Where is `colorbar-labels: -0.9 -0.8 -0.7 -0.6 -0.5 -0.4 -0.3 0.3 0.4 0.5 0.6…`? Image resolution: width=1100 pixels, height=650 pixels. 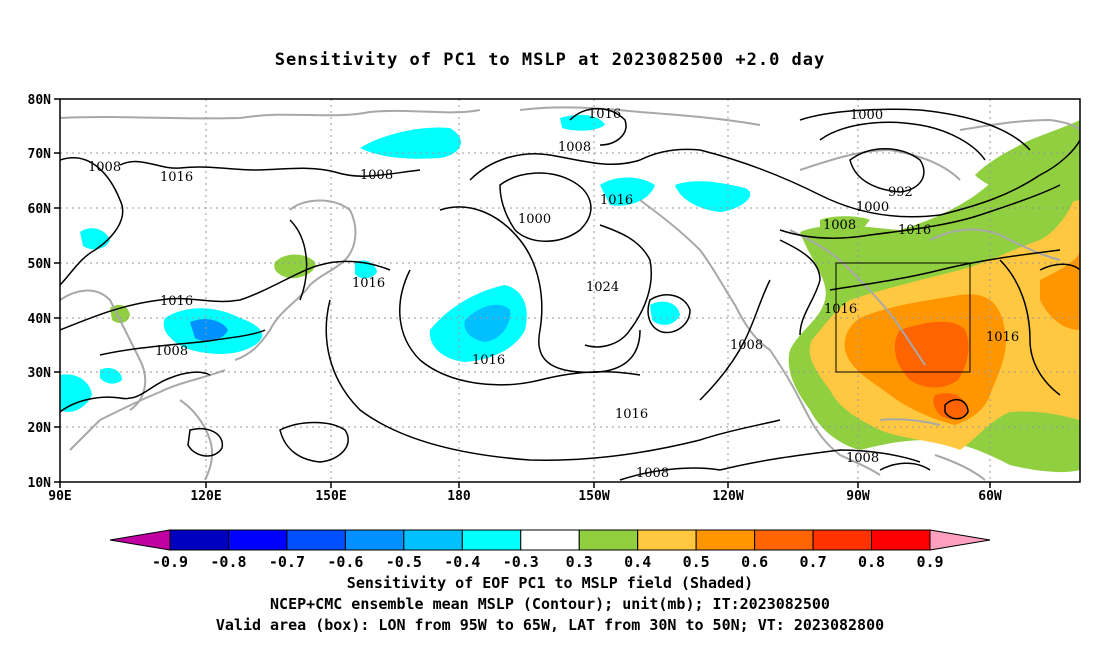 colorbar-labels: -0.9 -0.8 -0.7 -0.6 -0.5 -0.4 -0.3 0.3 0.4 0.5 0.6… is located at coordinates (548, 562).